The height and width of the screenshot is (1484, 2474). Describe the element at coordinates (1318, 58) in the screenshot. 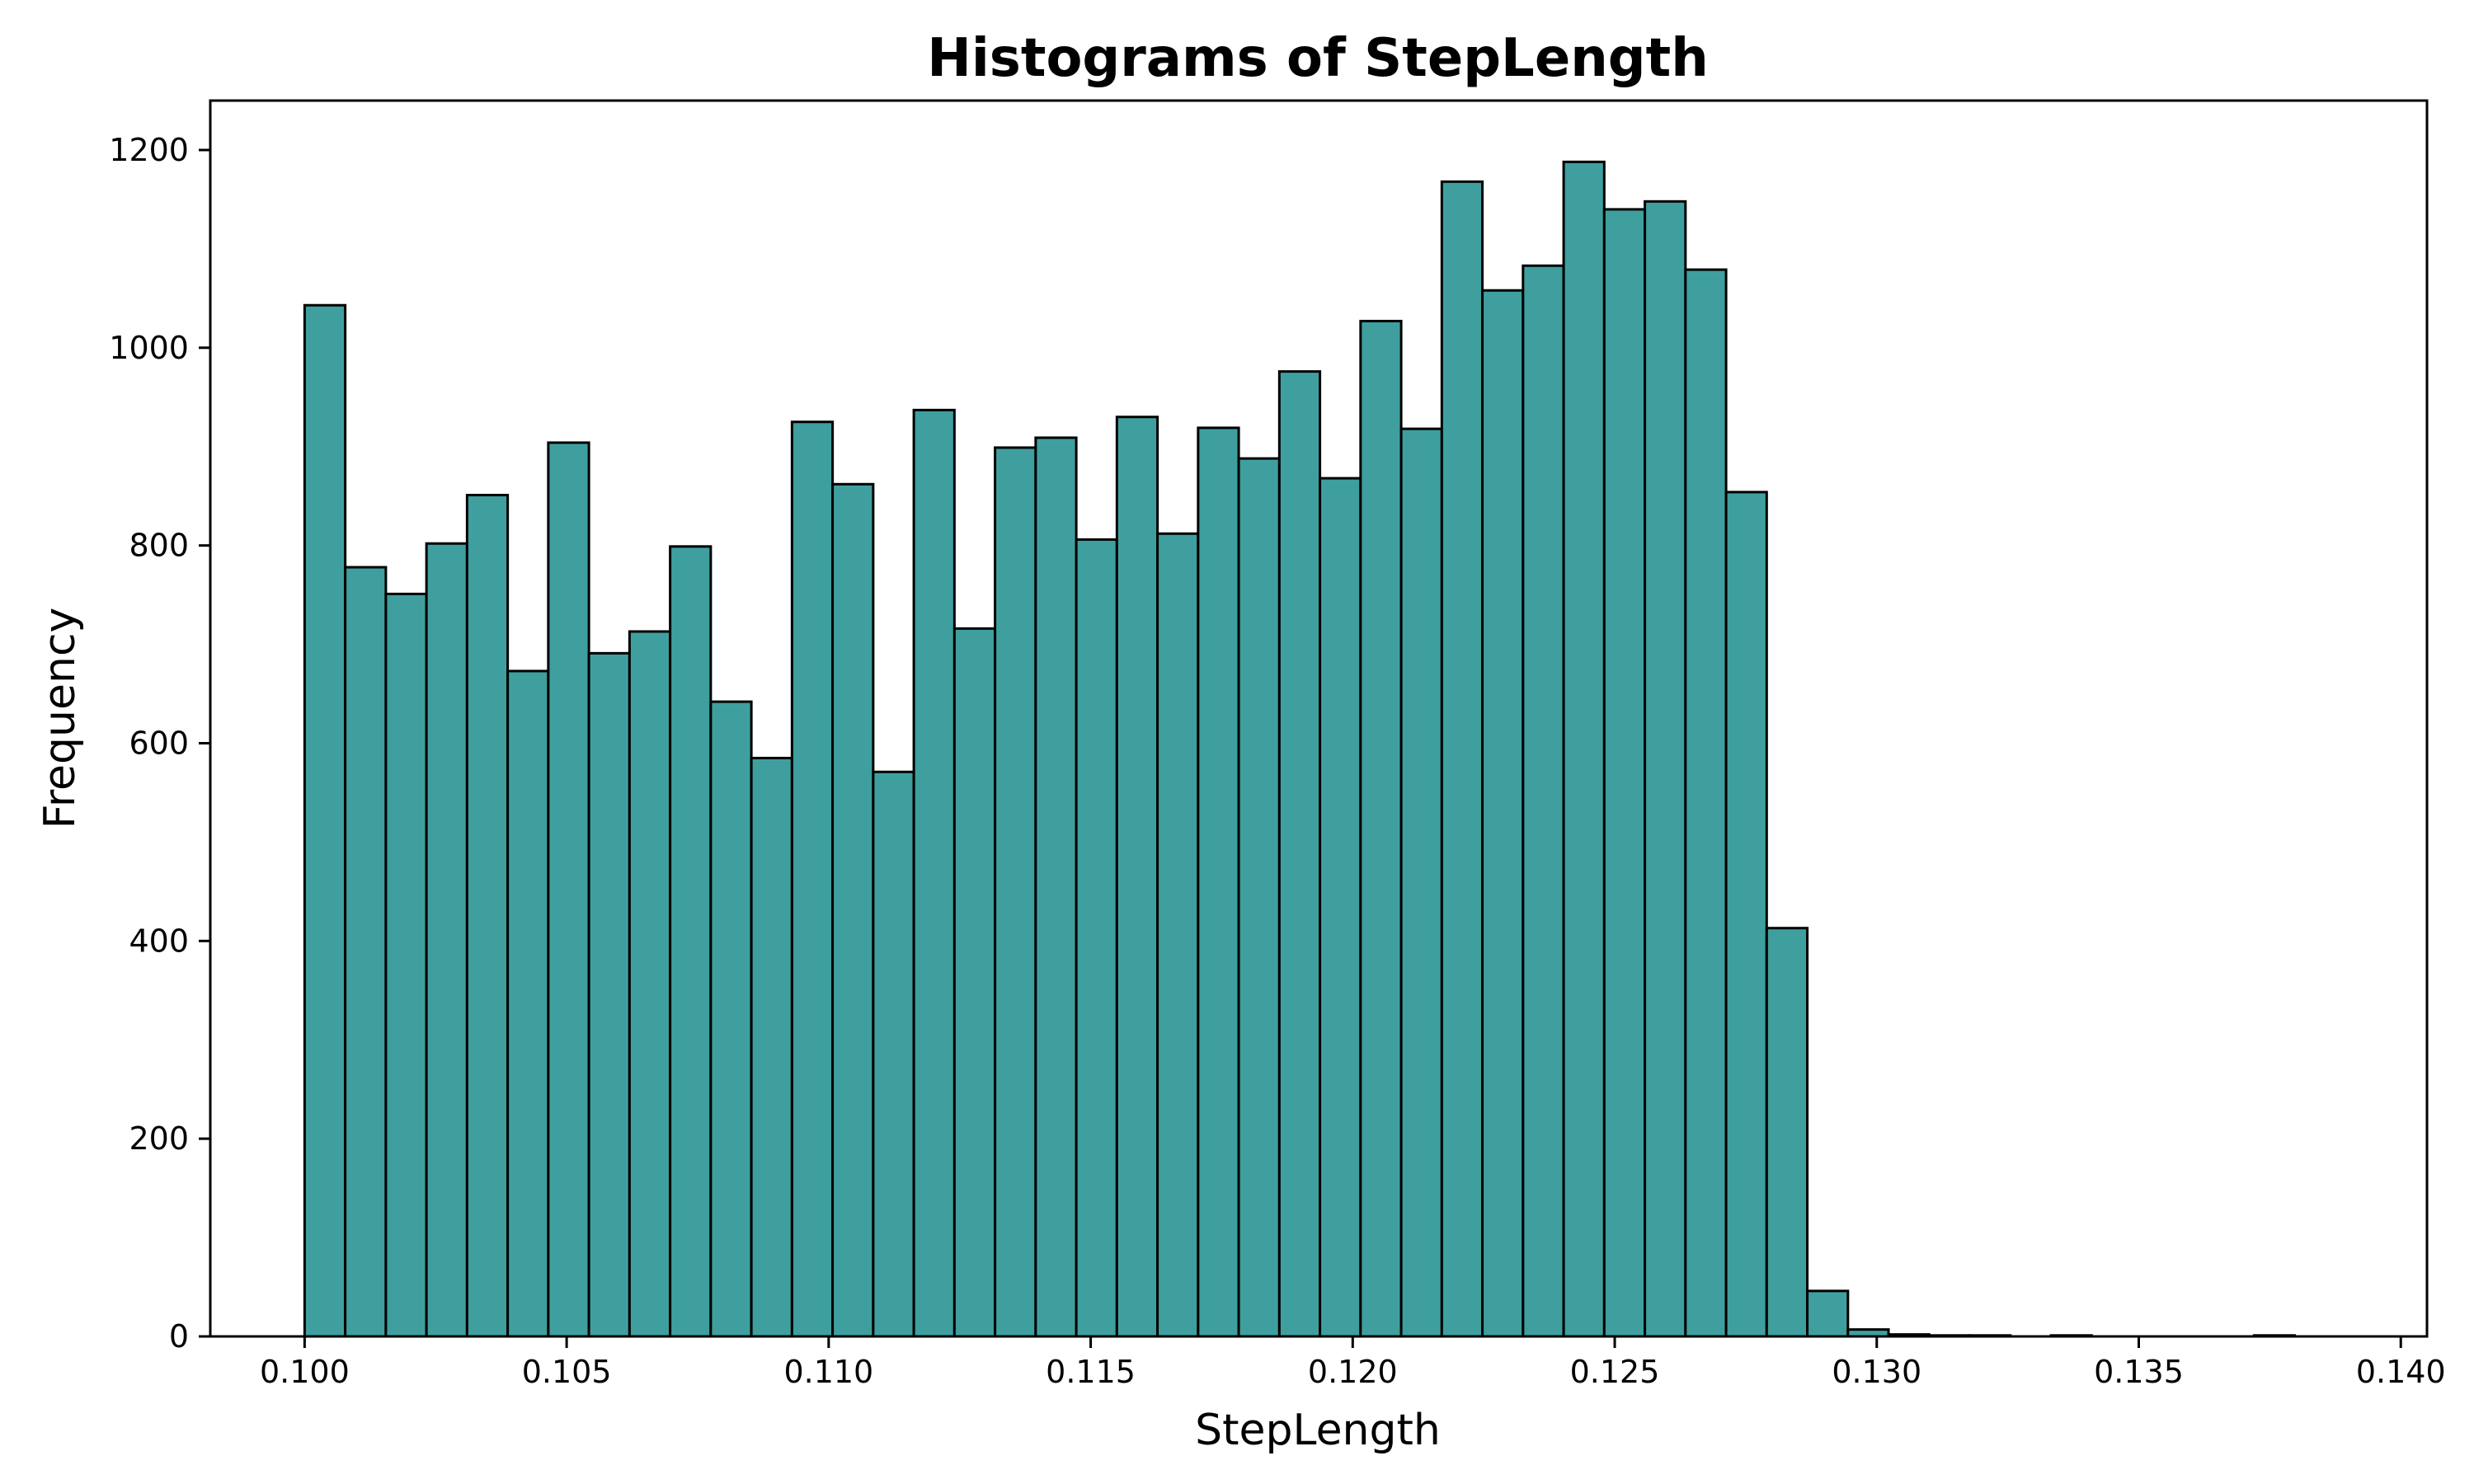

I see `chart-title: Histograms of StepLength` at that location.